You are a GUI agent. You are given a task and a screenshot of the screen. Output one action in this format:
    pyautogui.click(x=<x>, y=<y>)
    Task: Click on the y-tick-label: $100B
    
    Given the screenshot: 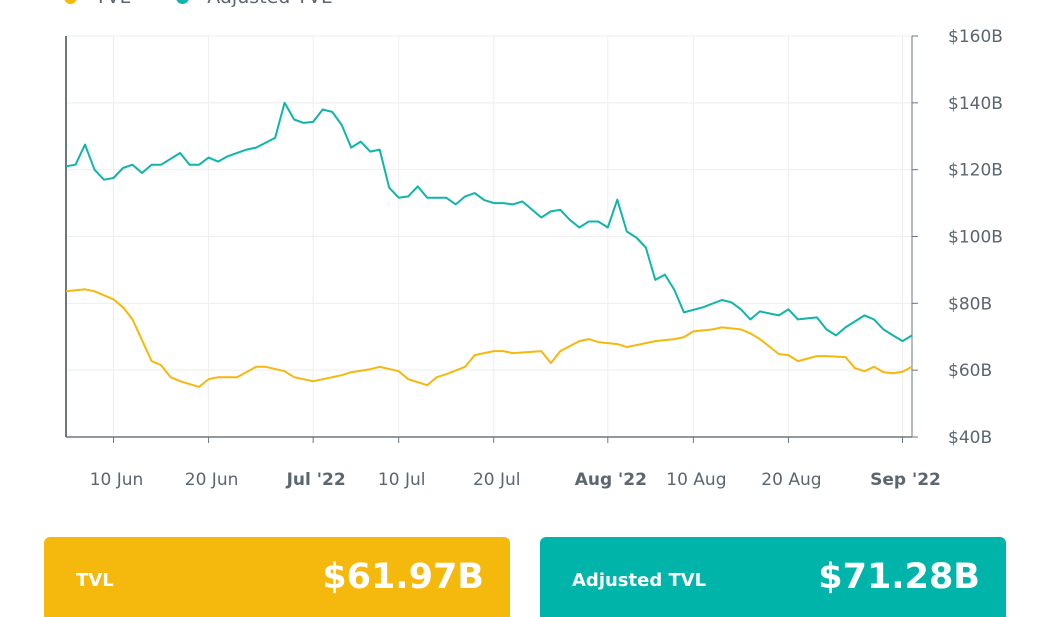 What is the action you would take?
    pyautogui.click(x=975, y=238)
    